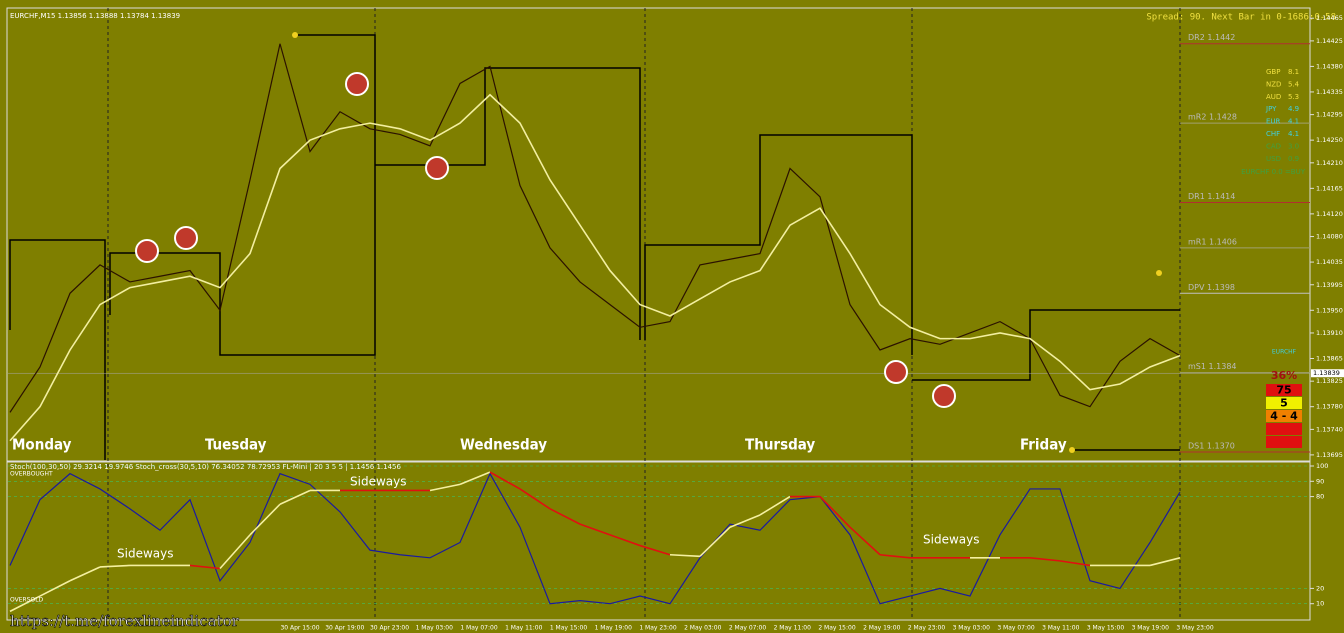 This screenshot has width=1344, height=633. I want to click on x-tick-label: 3 May 15:00, so click(1106, 628).